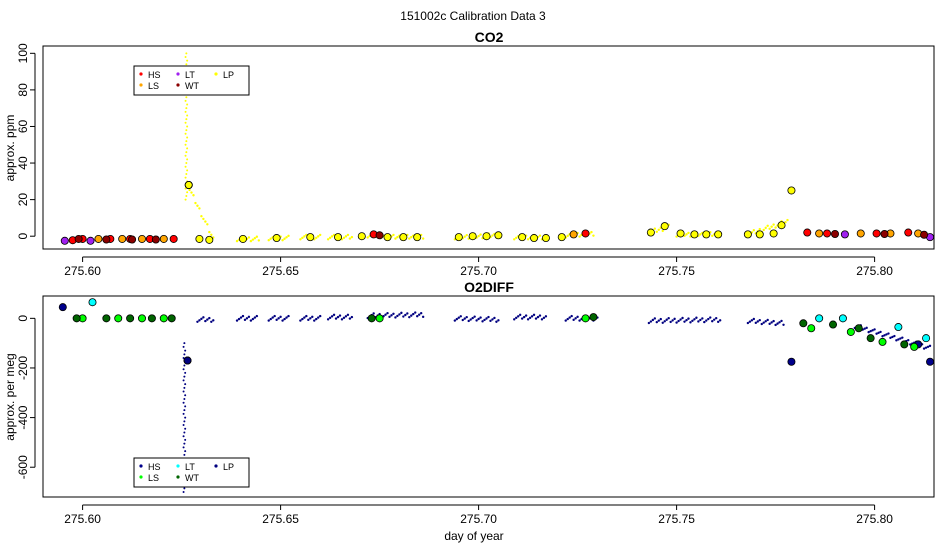 The image size is (950, 550). I want to click on co2-x-axis: 275.60 275.65 275.70 275.75 275.80, so click(478, 267).